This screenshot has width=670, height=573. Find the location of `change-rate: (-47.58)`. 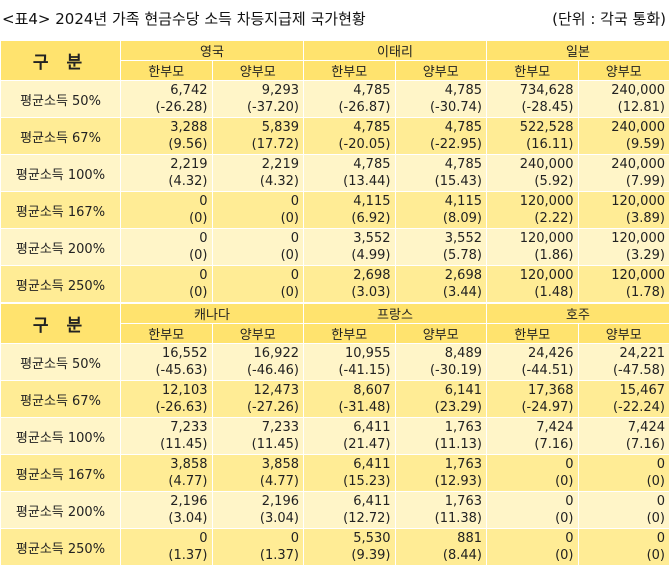

change-rate: (-47.58) is located at coordinates (638, 370).